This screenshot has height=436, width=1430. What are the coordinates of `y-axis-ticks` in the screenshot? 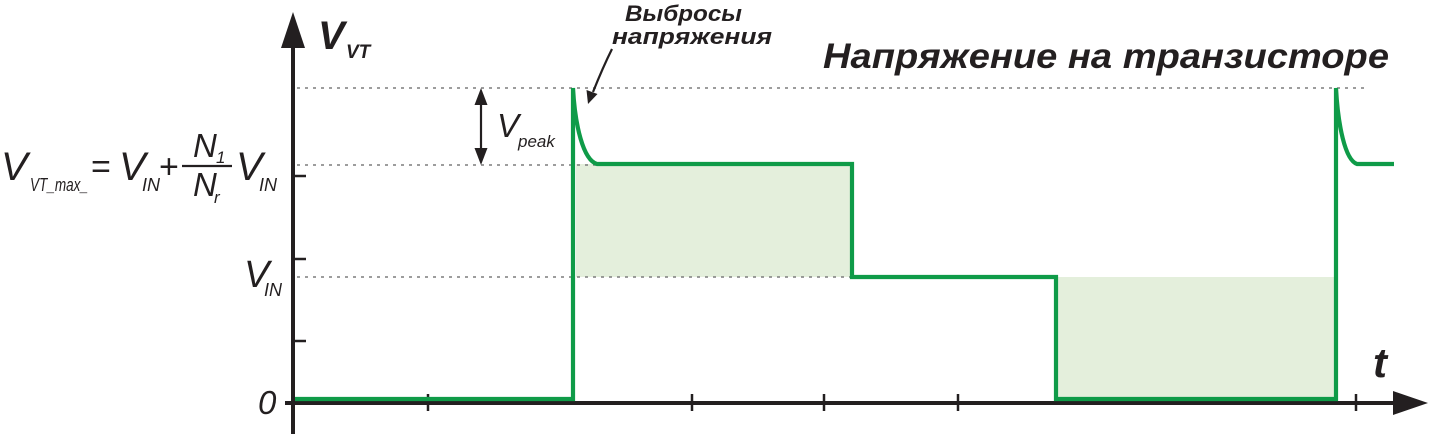 It's located at (299, 258).